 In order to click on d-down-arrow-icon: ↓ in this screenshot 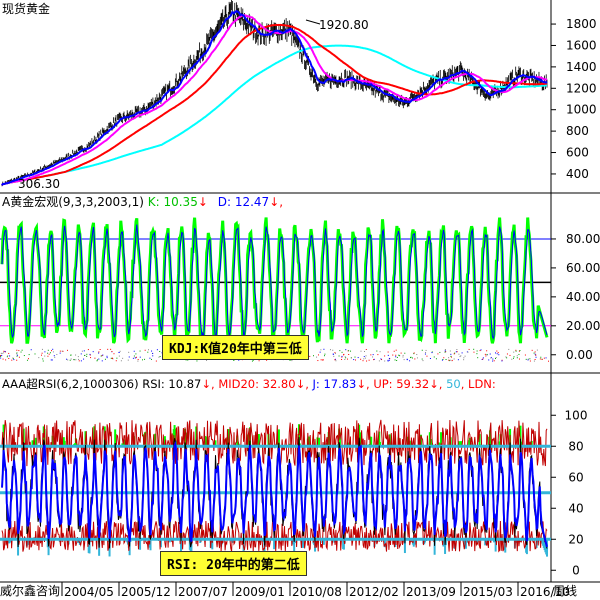, I will do `click(274, 202)`.